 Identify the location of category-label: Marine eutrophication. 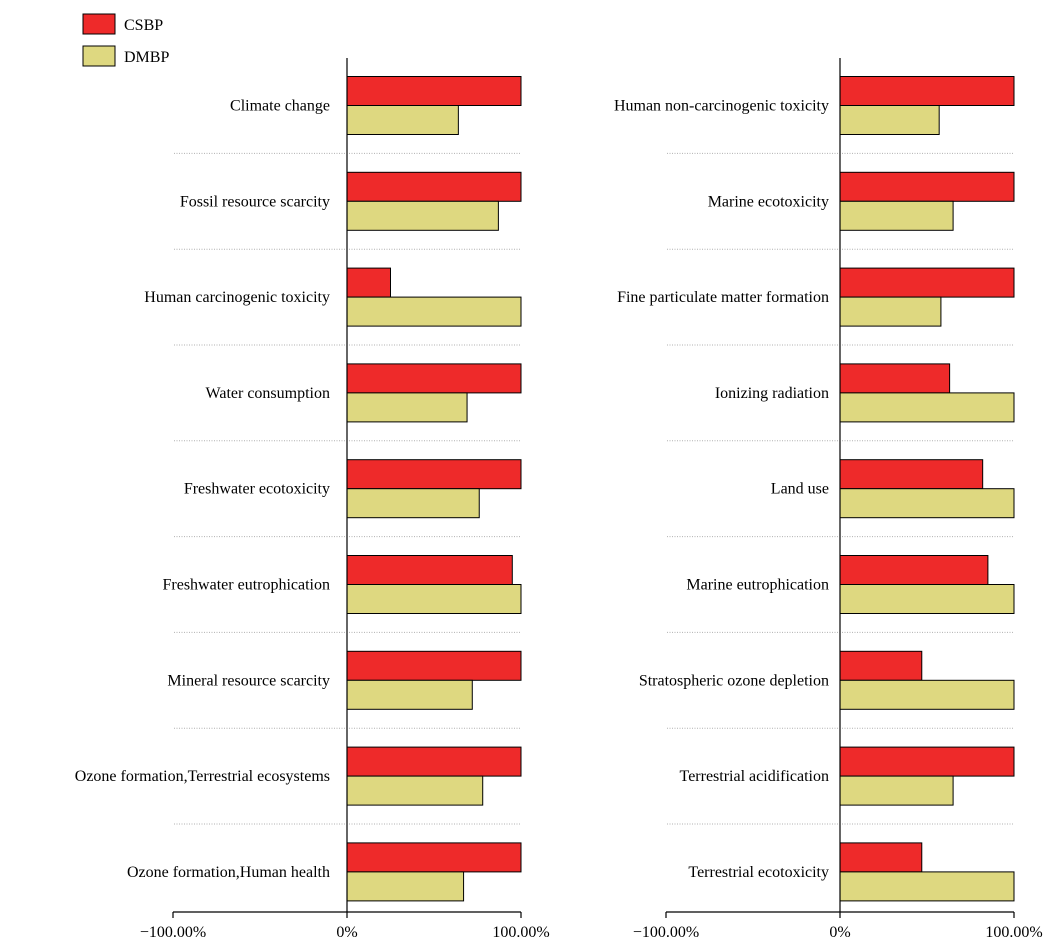
(757, 585).